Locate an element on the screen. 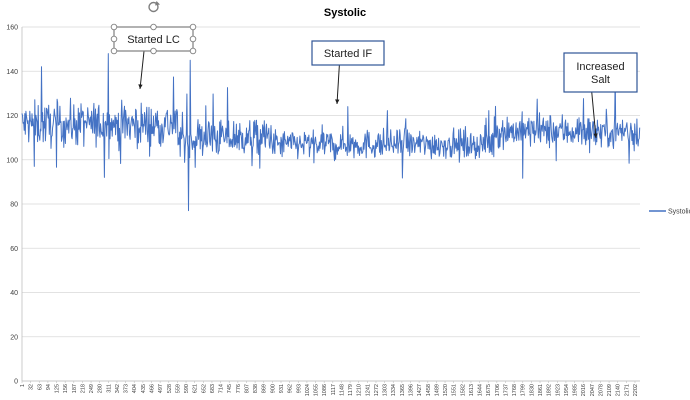 This screenshot has width=690, height=400. x-tick-label: 652 is located at coordinates (204, 388).